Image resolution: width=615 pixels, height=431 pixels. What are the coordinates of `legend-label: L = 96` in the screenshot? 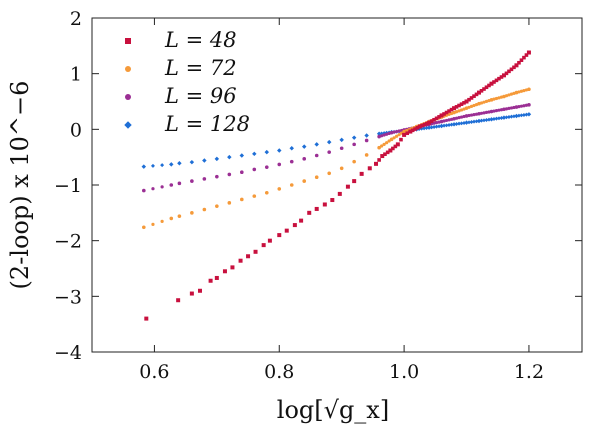 It's located at (200, 96).